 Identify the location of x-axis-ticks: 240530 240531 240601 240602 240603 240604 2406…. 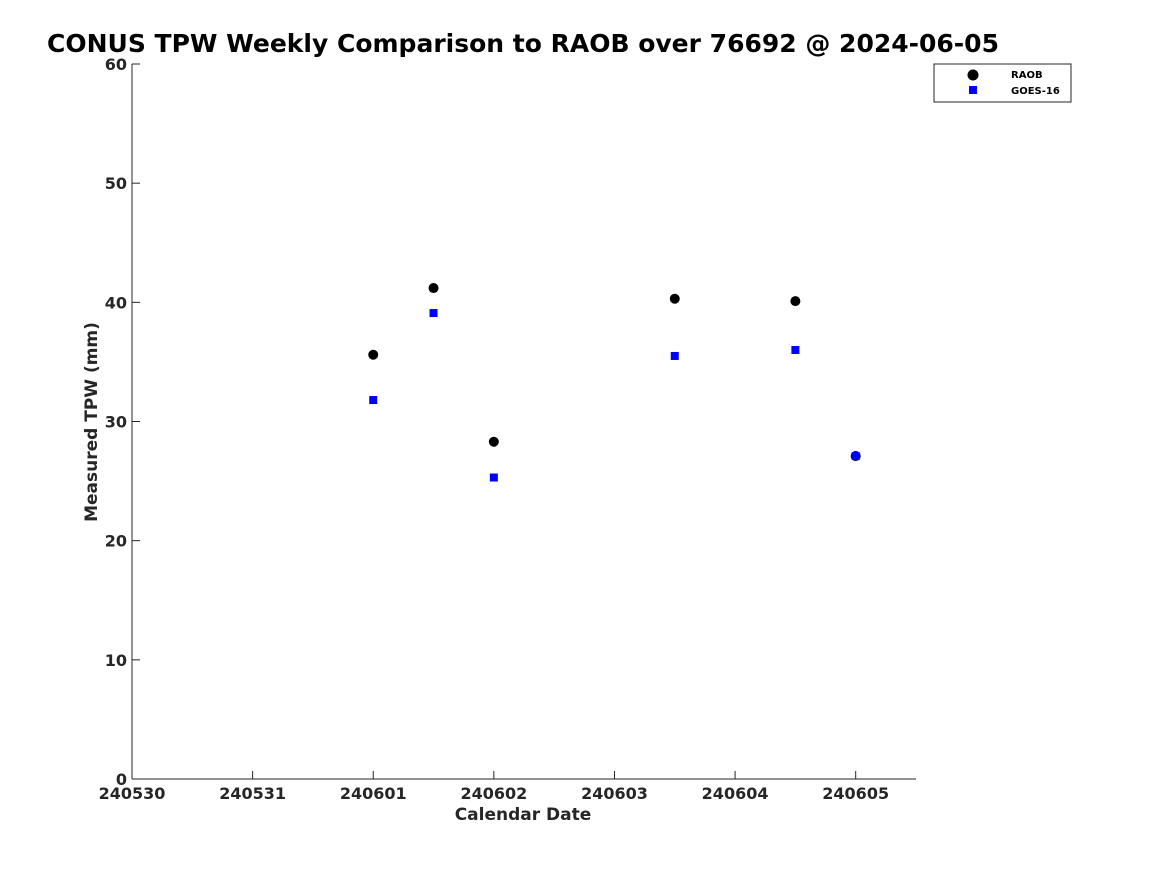
(494, 787).